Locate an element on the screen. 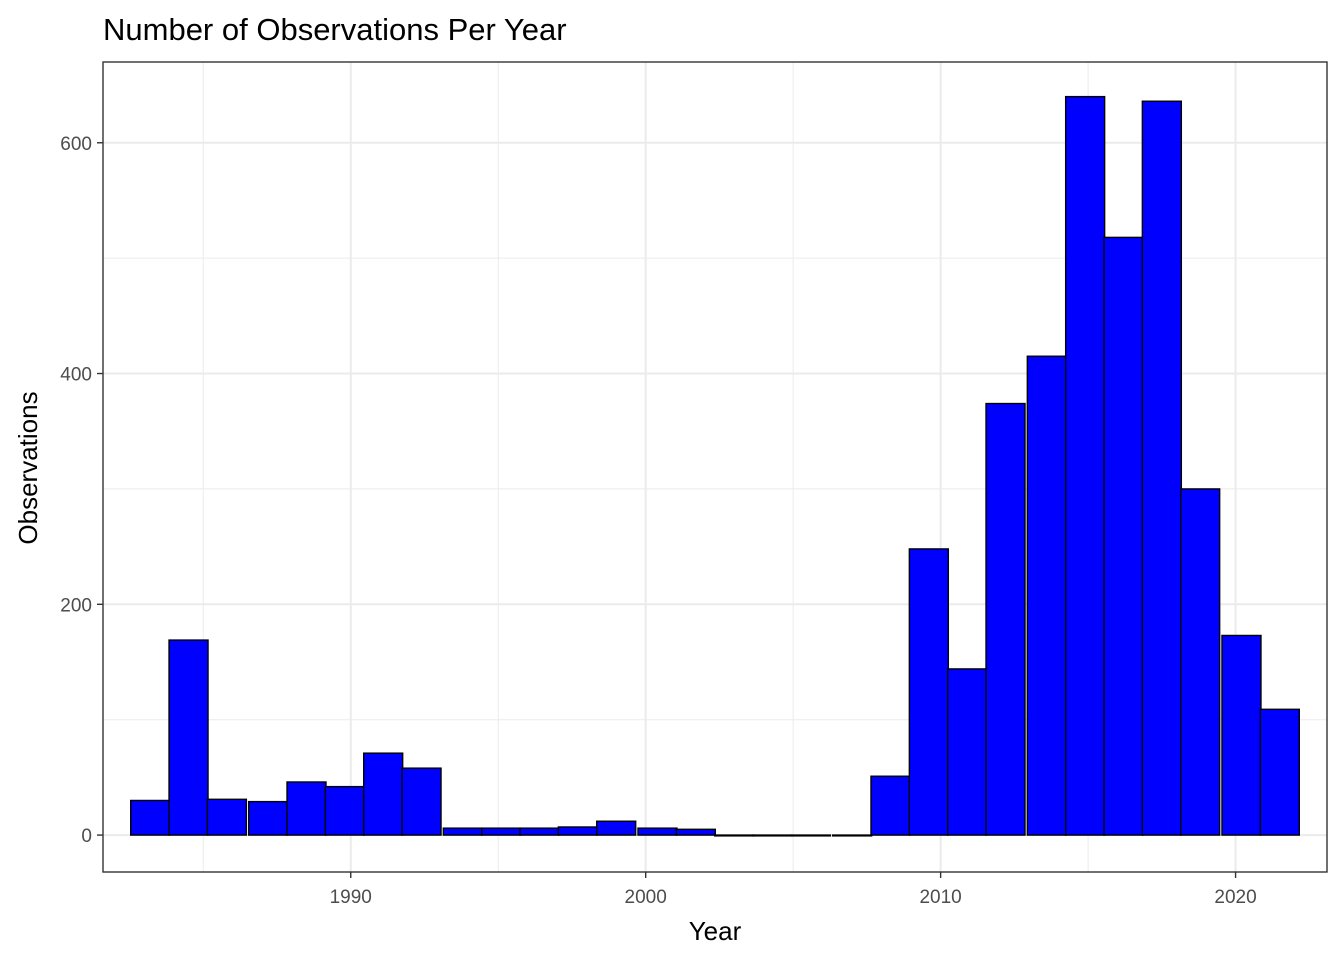 The image size is (1344, 960). y-tick-label: 200 is located at coordinates (76, 605).